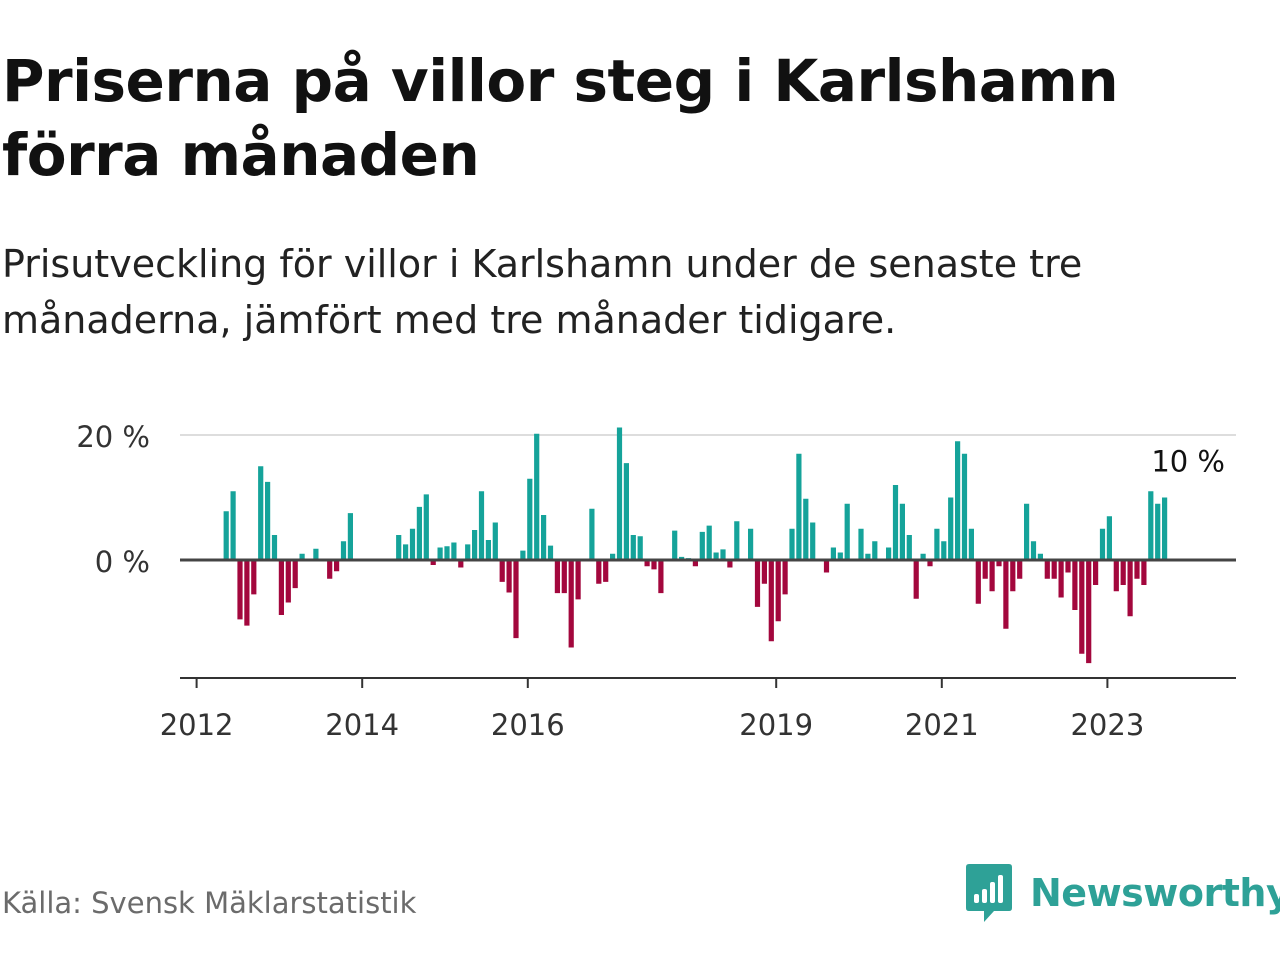 This screenshot has width=1280, height=960. Describe the element at coordinates (1107, 725) in the screenshot. I see `x-tick-label: 2023` at that location.